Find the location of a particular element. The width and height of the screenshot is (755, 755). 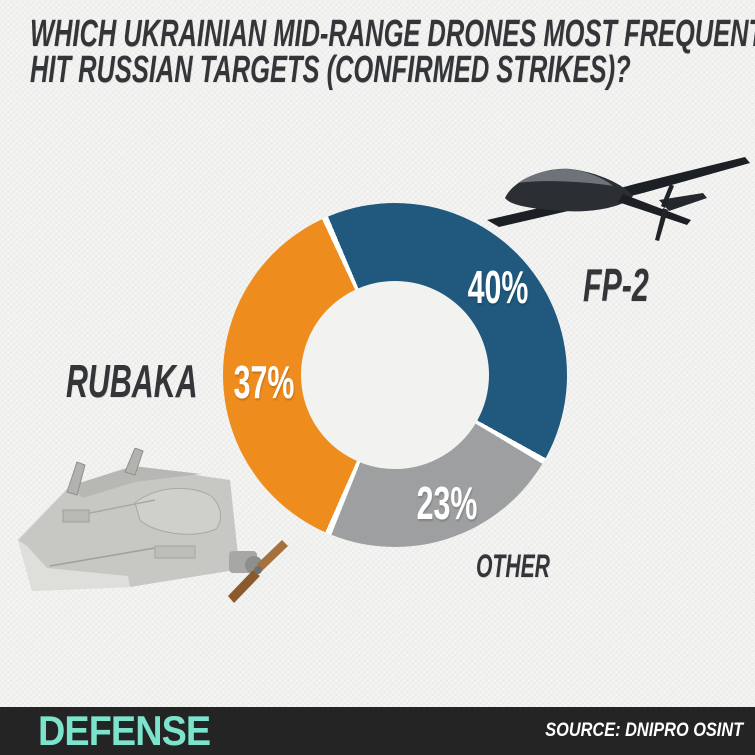

title-line-2: HIT RUSSIAN TARGETS (CONFIRMED STRIKES)? is located at coordinates (330, 70).